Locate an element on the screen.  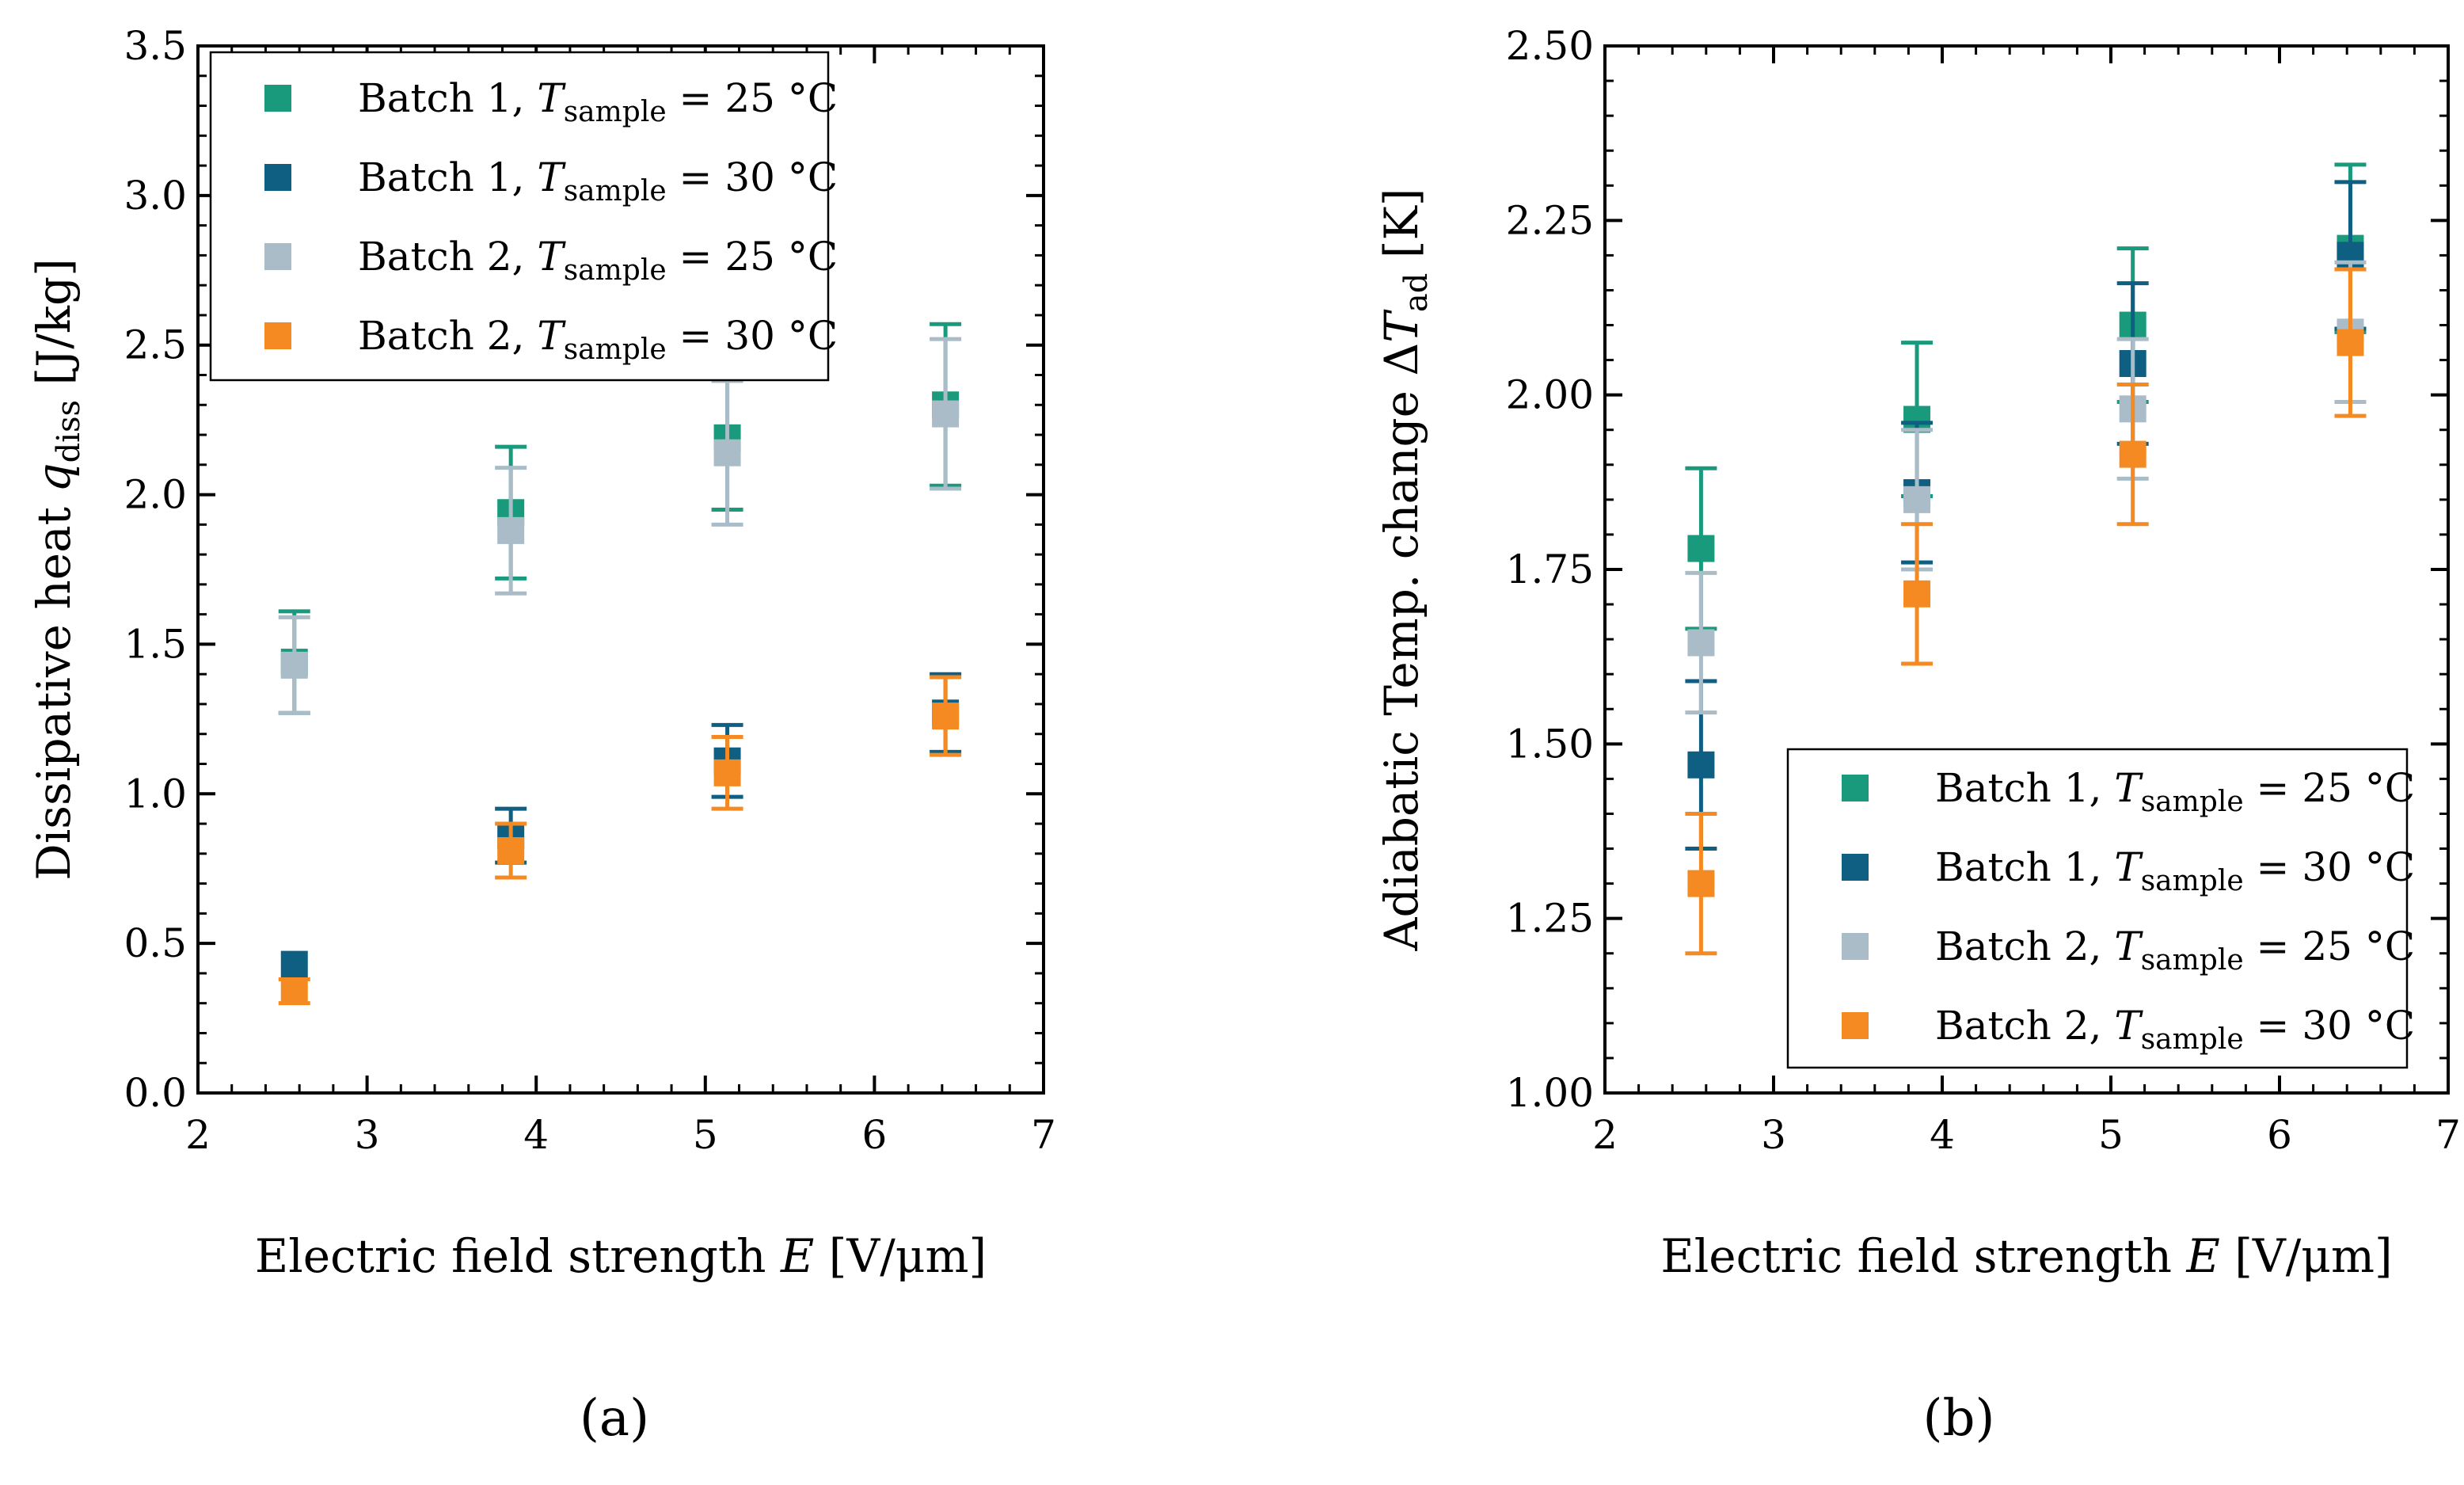
y-tick-label: 1.00 is located at coordinates (1550, 1093).